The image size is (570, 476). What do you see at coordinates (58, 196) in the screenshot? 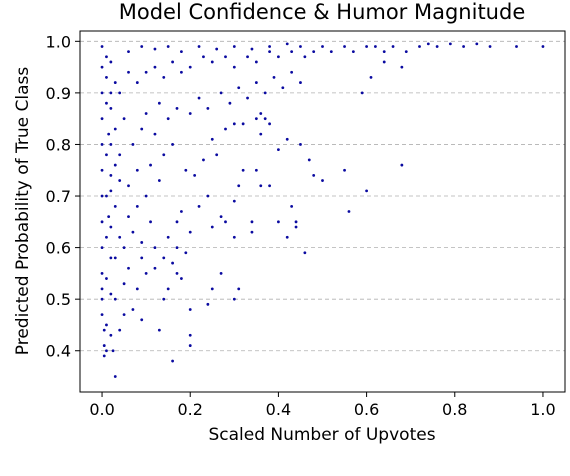
I see `y-tick-label: 0.7` at bounding box center [58, 196].